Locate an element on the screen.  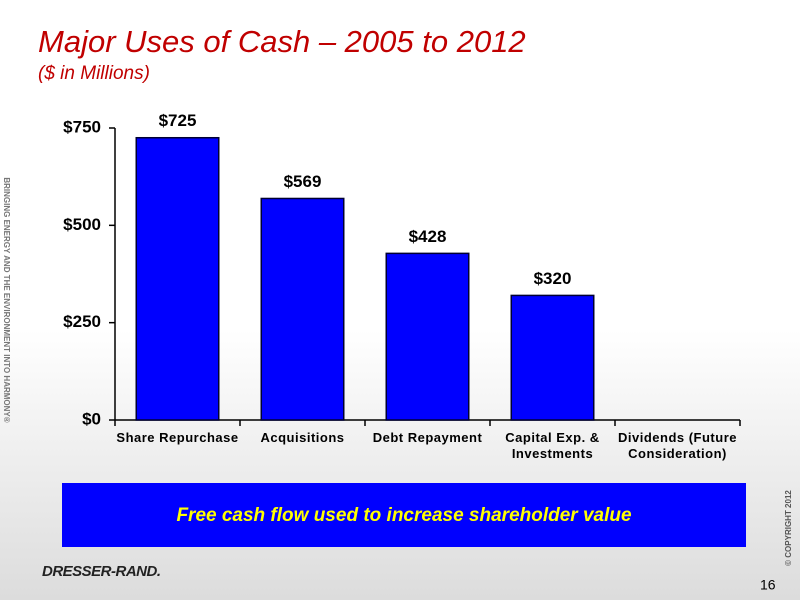
y-tick-label: $750 is located at coordinates (82, 126).